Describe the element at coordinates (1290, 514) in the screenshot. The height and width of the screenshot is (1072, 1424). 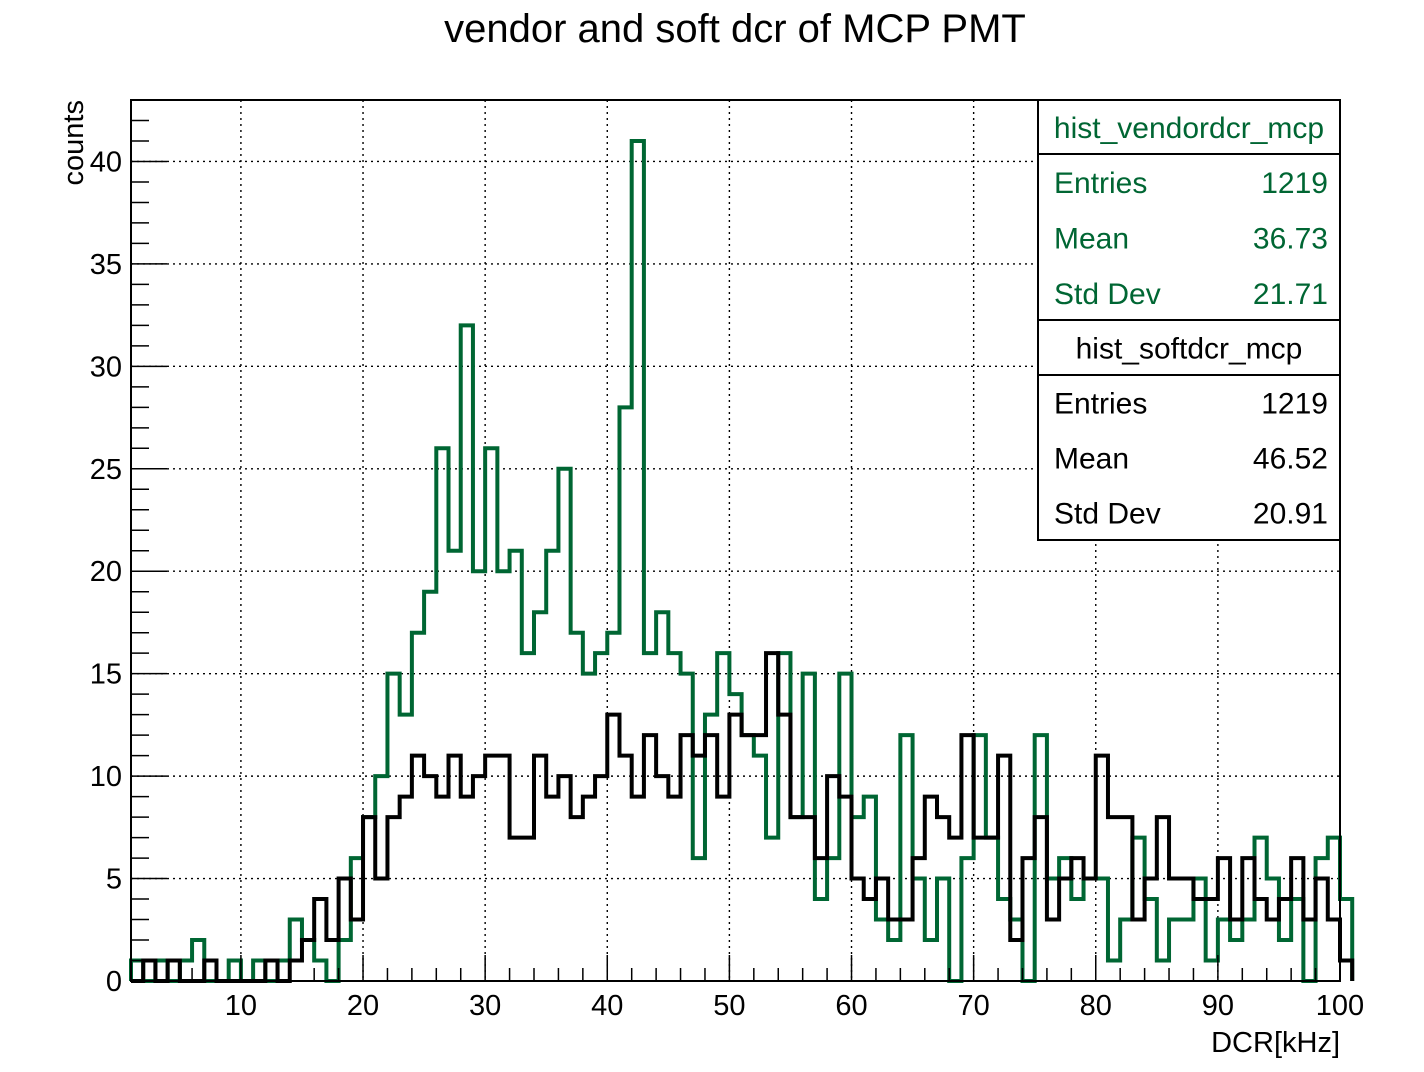
I see `stats-value: 20.91` at that location.